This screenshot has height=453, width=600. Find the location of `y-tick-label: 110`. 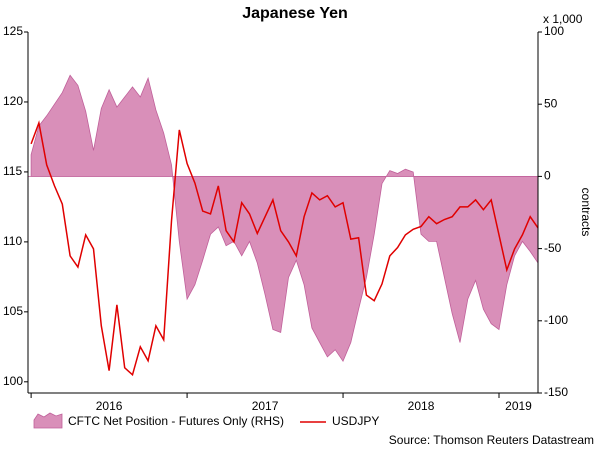

y-tick-label: 110 is located at coordinates (12, 241).